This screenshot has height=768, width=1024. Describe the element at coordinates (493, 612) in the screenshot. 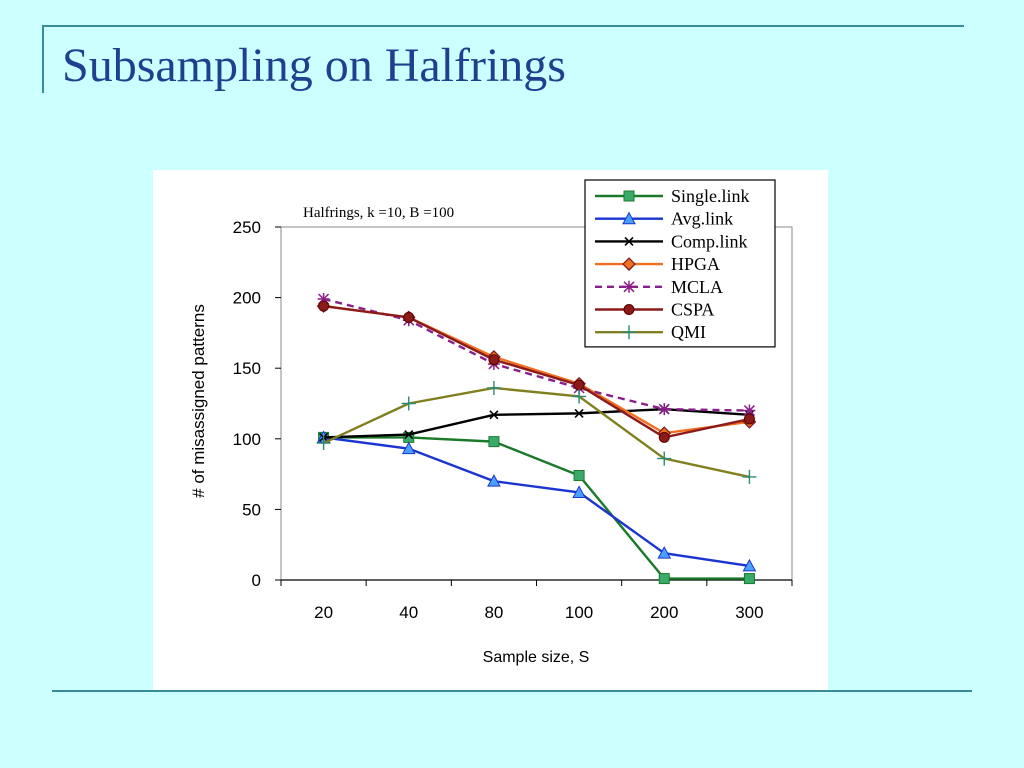

I see `x-tick-label: 80` at that location.